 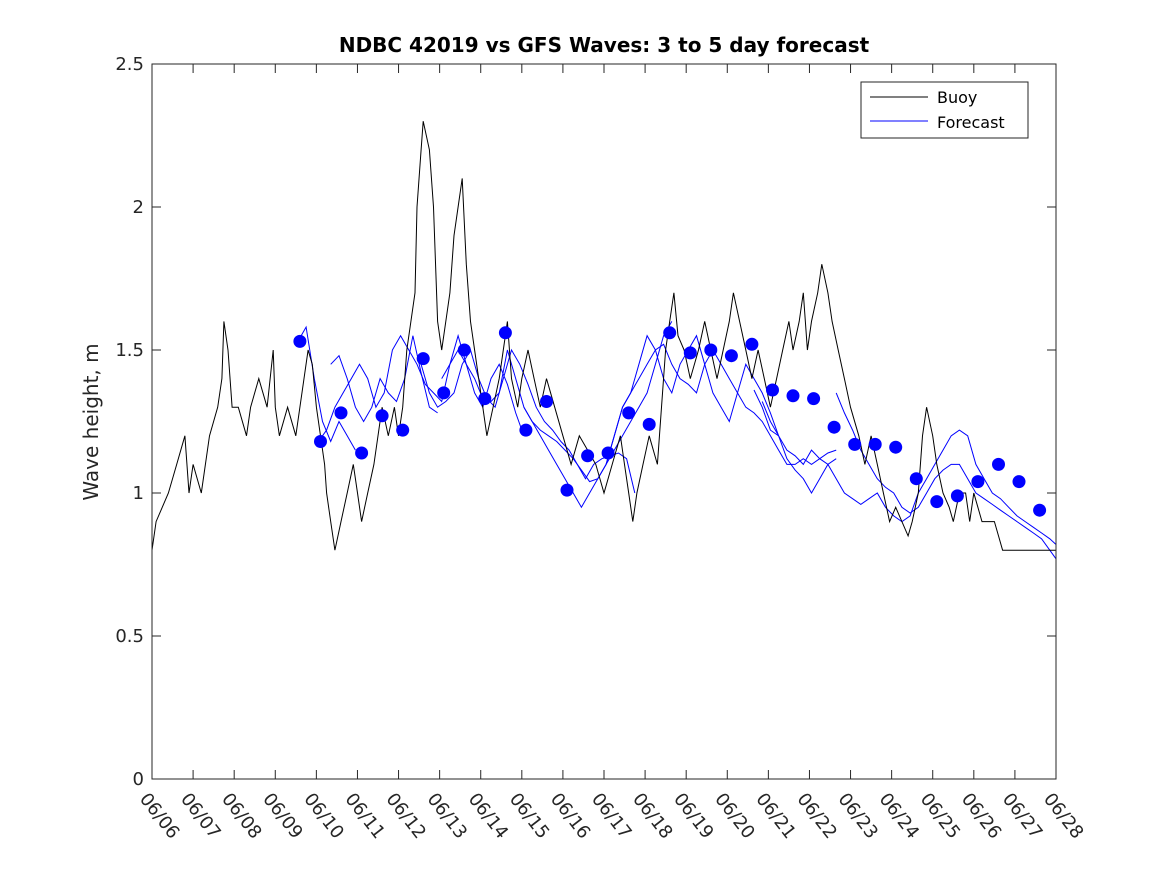 What do you see at coordinates (159, 816) in the screenshot?
I see `x-tick-label: 06/06` at bounding box center [159, 816].